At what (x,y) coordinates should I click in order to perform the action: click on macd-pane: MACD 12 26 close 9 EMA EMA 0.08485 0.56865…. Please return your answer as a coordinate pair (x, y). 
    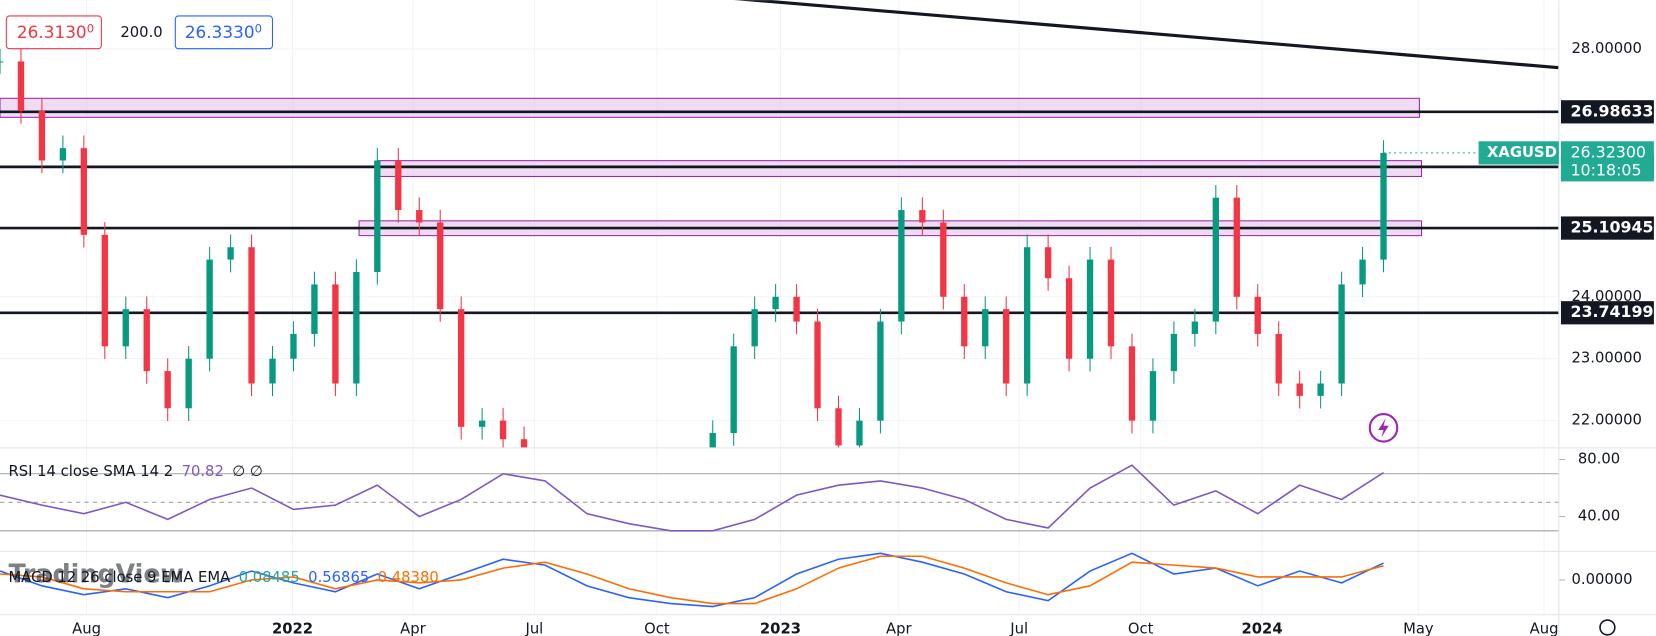
    Looking at the image, I should click on (692, 580).